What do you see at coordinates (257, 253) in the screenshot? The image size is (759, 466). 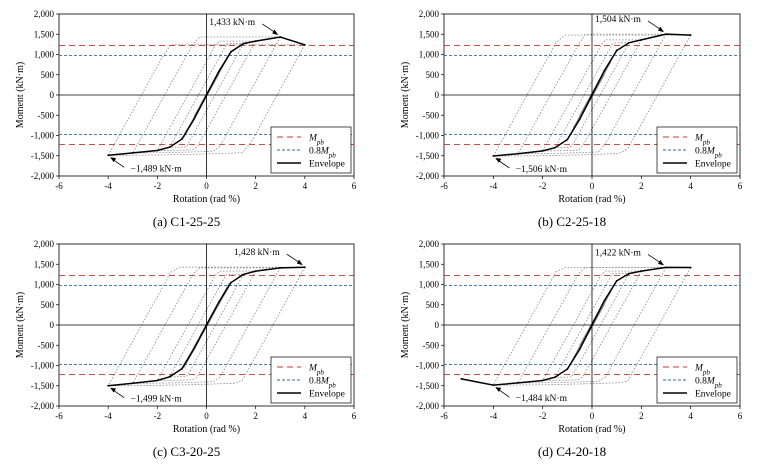 I see `max-moment-label: 1,428 kN·m` at bounding box center [257, 253].